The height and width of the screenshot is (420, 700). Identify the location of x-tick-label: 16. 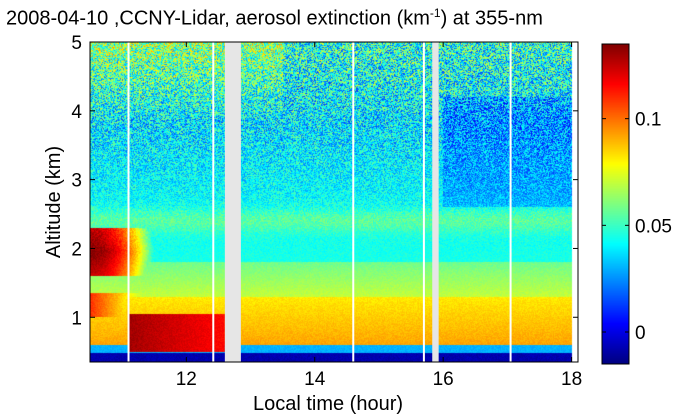
(443, 379).